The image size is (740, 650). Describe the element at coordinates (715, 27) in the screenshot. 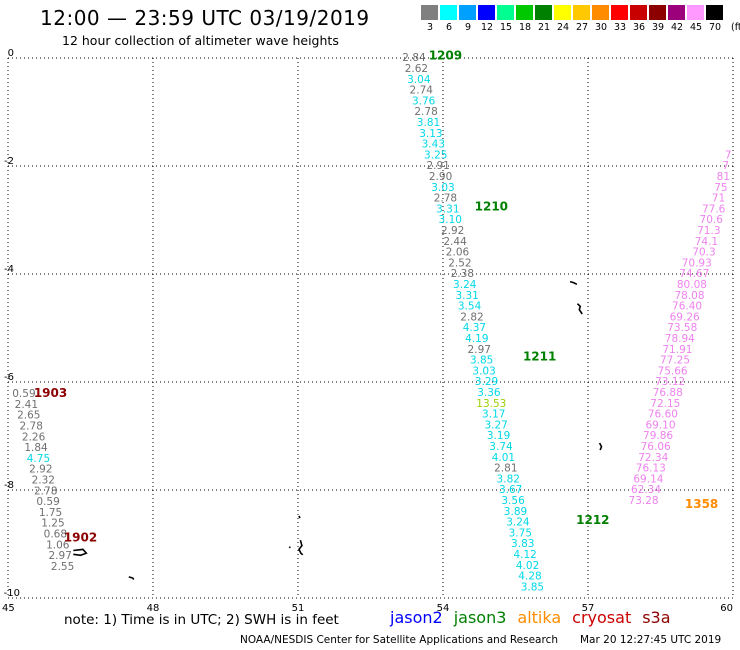

I see `legend-tick-label: 70` at that location.